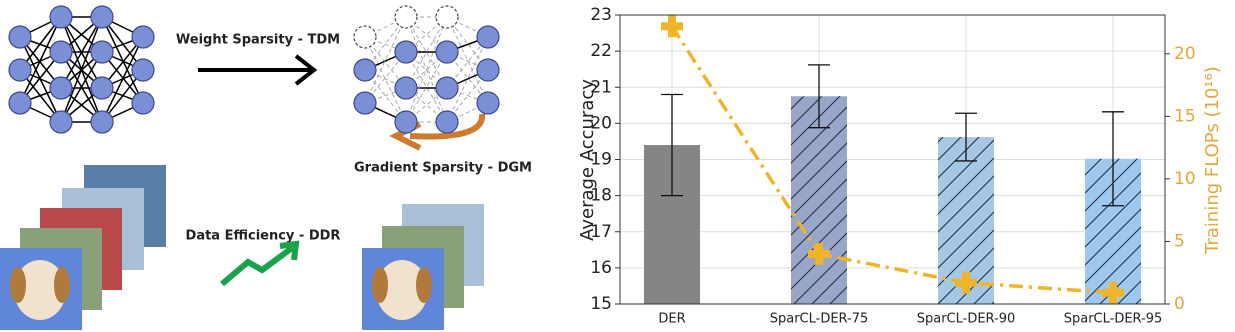  Describe the element at coordinates (601, 160) in the screenshot. I see `y-tick-label: 19` at that location.